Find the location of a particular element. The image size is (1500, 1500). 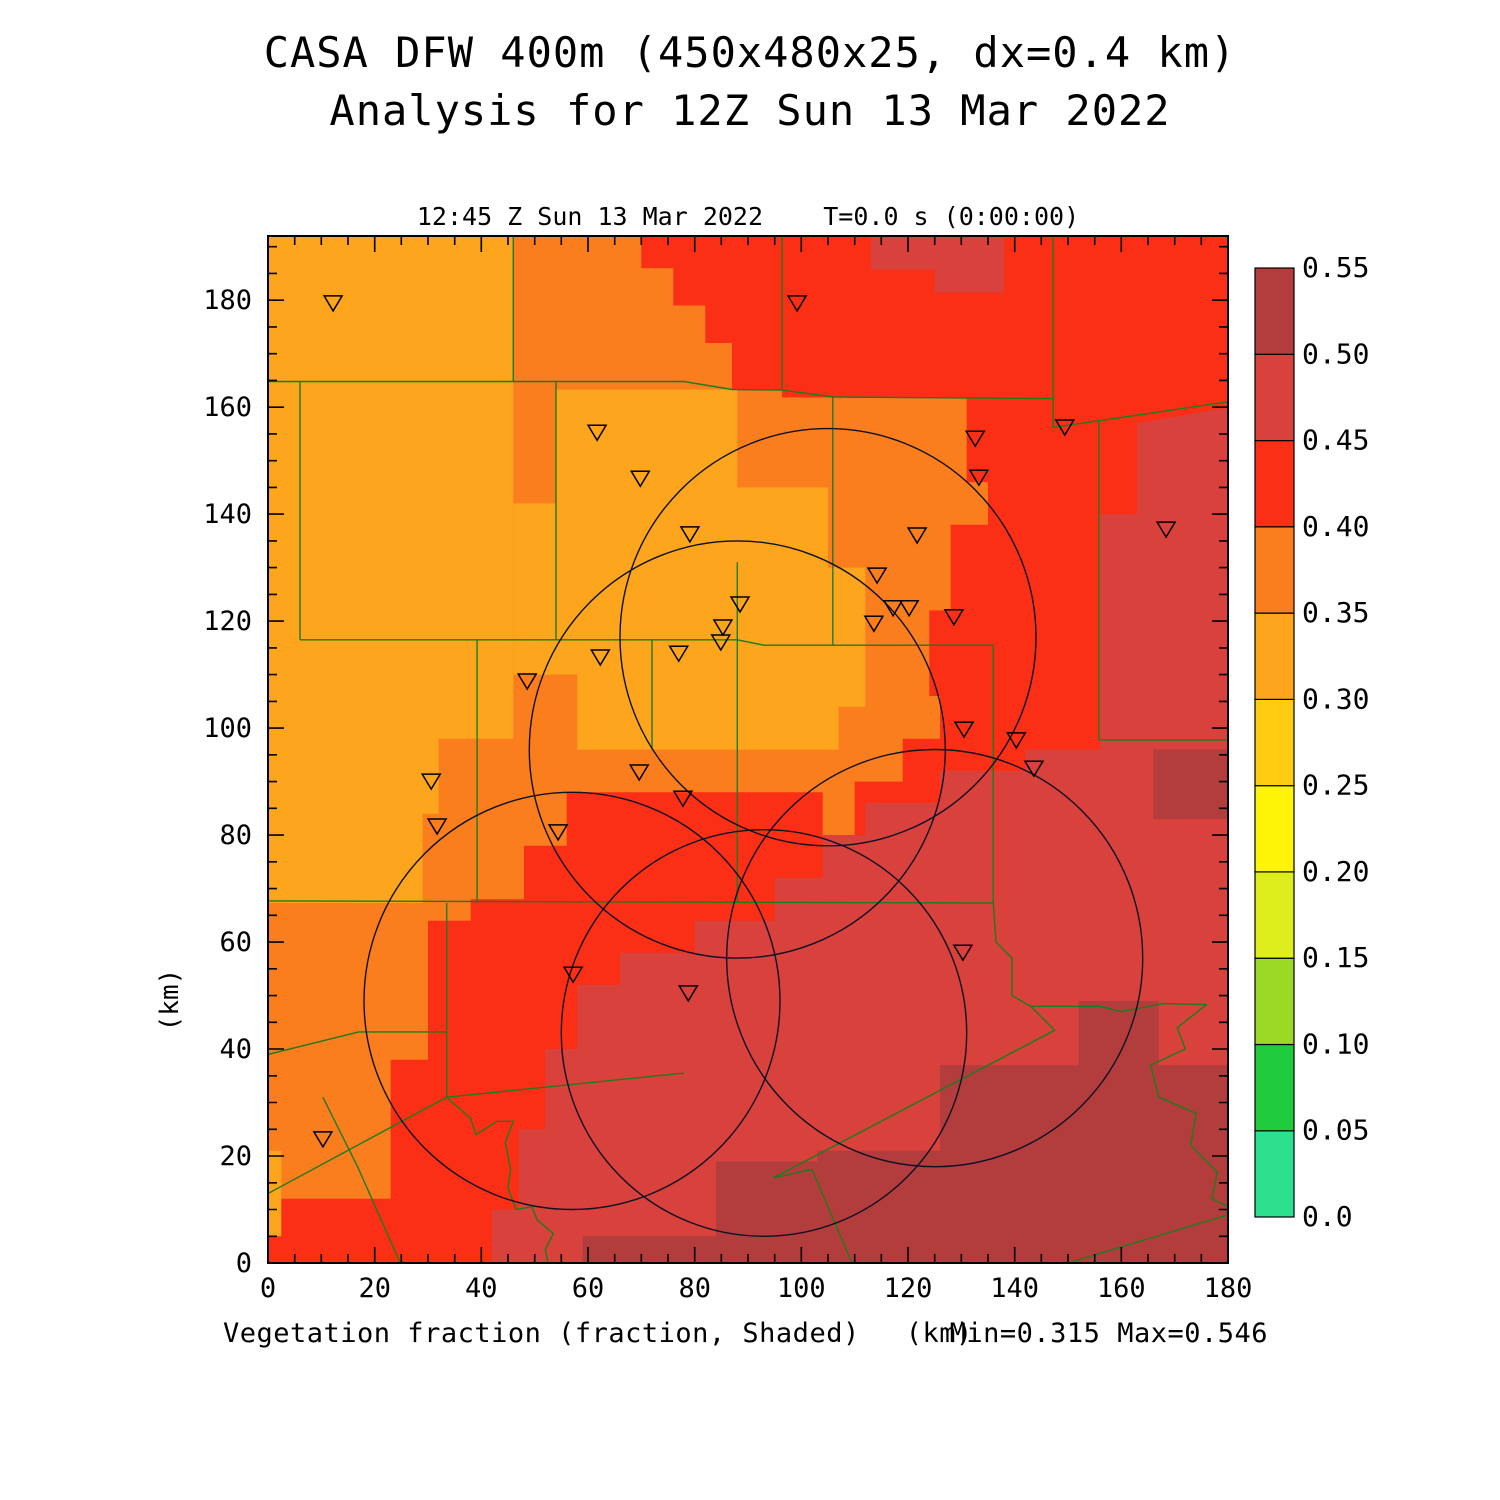

x-tick-label: 40 is located at coordinates (481, 1288).